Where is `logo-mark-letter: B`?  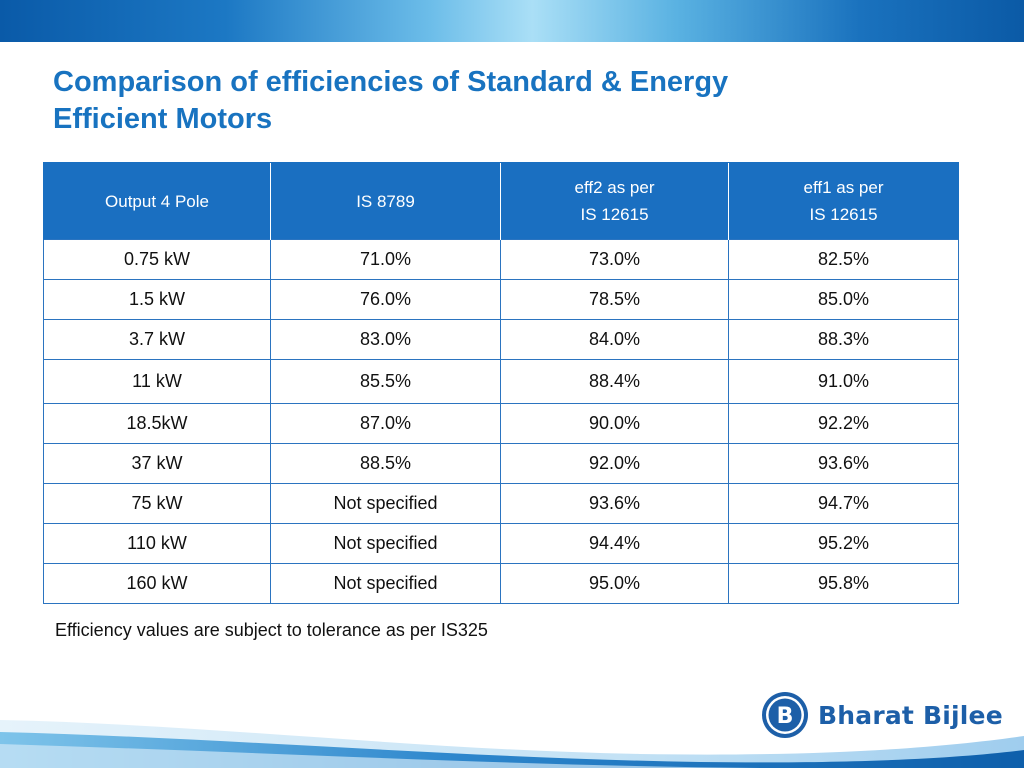
logo-mark-letter: B is located at coordinates (785, 716).